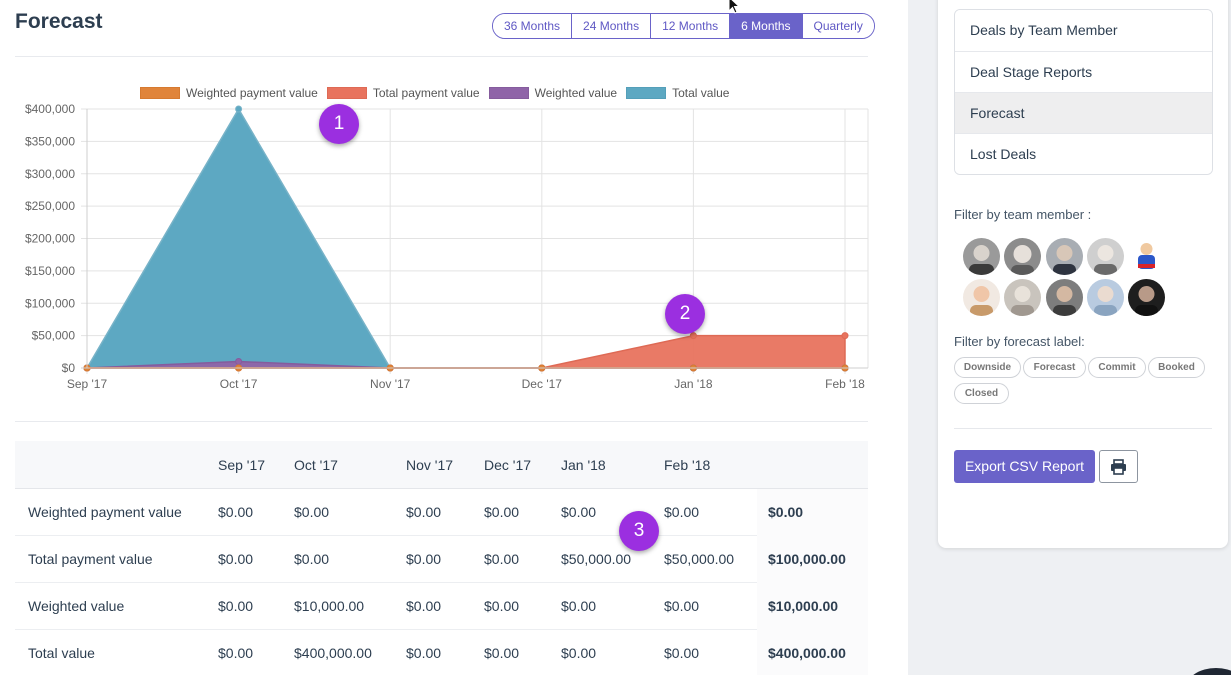 Image resolution: width=1231 pixels, height=675 pixels. Describe the element at coordinates (50, 109) in the screenshot. I see `y-tick-label: $400,000` at that location.